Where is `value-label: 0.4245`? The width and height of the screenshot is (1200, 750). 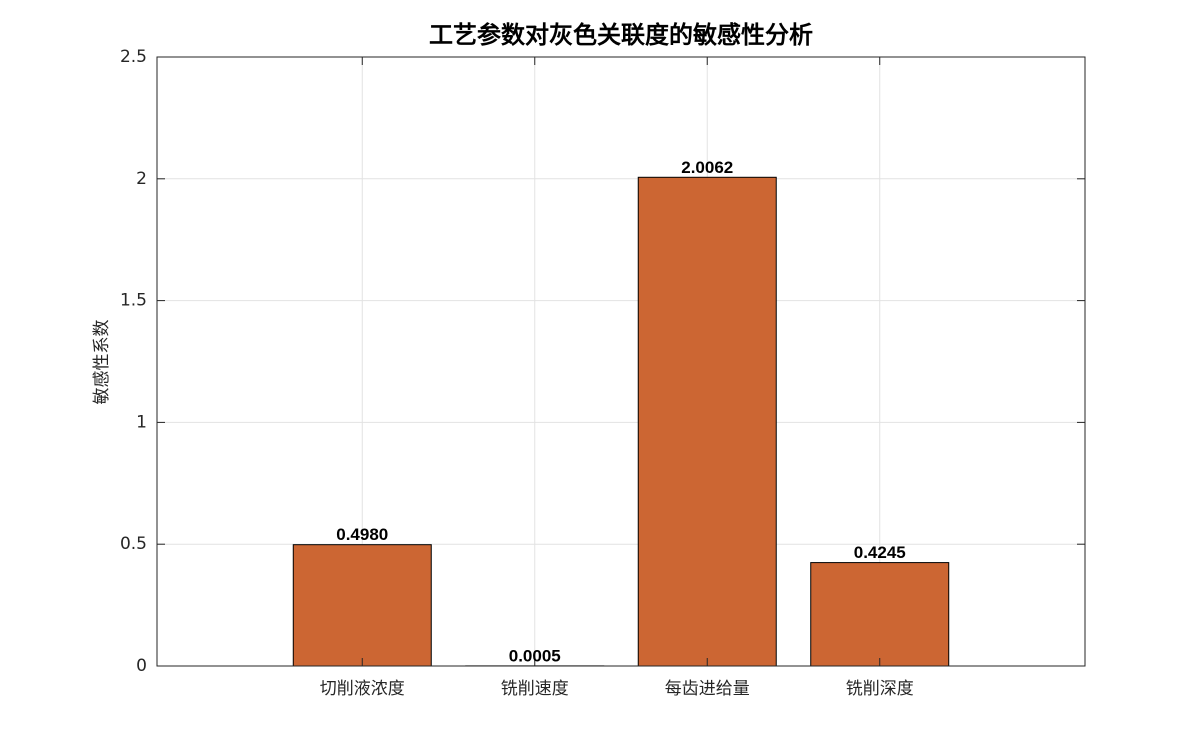 value-label: 0.4245 is located at coordinates (880, 552).